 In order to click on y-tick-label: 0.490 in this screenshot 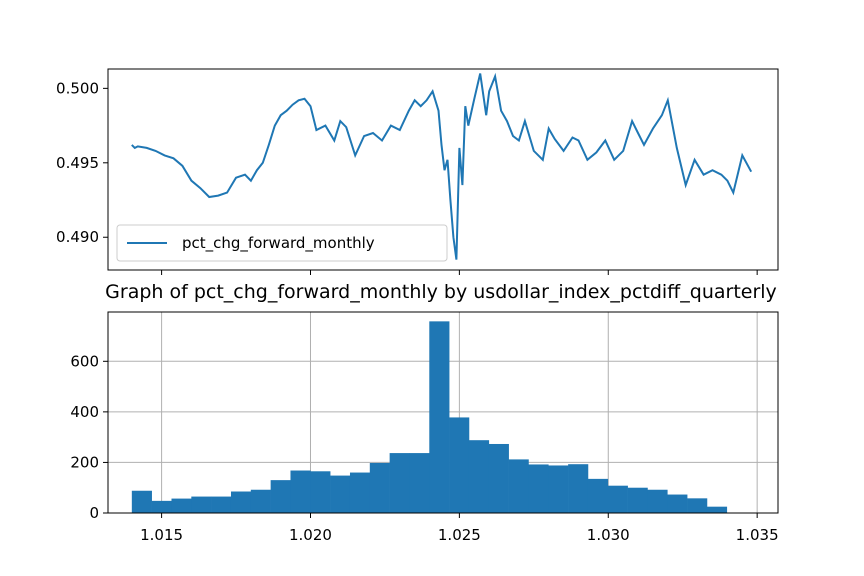, I will do `click(77, 237)`.